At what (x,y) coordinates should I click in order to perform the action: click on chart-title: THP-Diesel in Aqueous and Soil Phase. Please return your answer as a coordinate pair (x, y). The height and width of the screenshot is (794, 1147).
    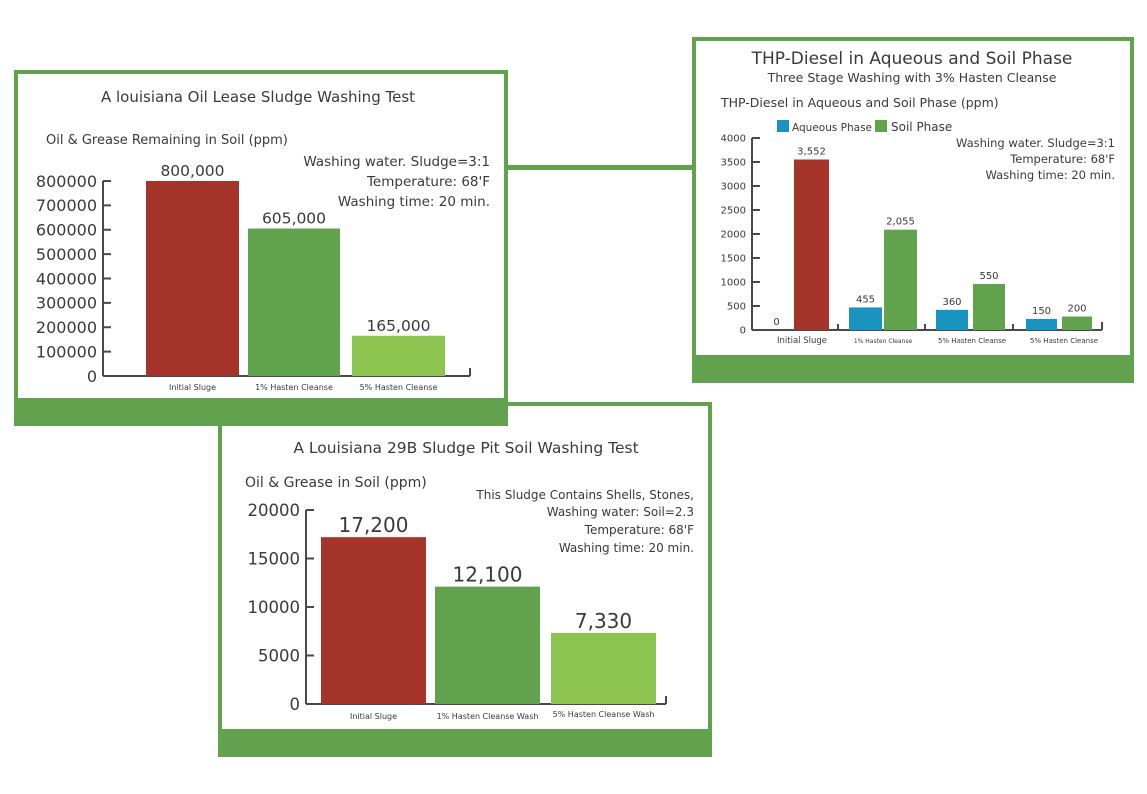
    Looking at the image, I should click on (912, 59).